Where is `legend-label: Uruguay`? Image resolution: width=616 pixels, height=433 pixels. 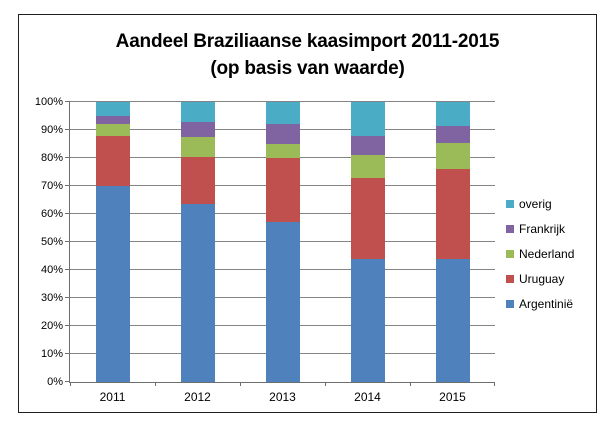
legend-label: Uruguay is located at coordinates (542, 278).